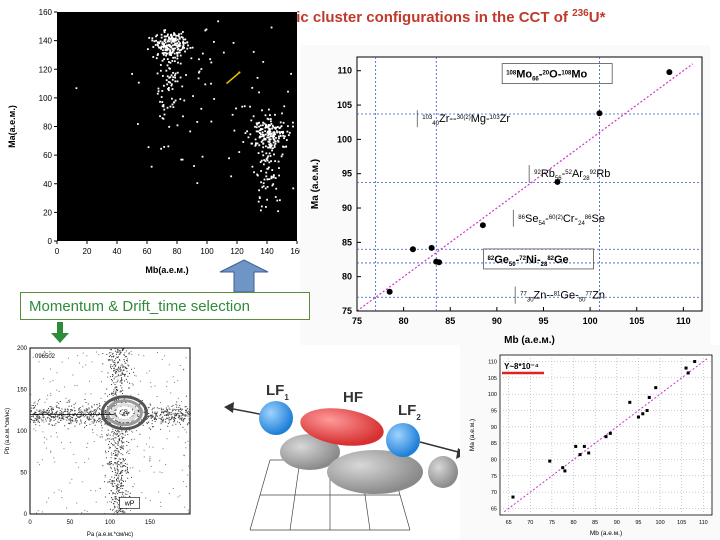  What do you see at coordinates (523, 295) in the screenshot?
I see `annotation-part: 77` at bounding box center [523, 295].